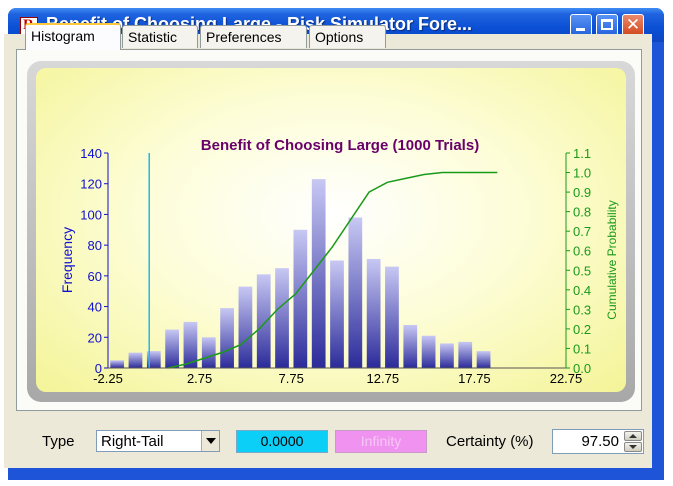 The width and height of the screenshot is (673, 486). What do you see at coordinates (582, 251) in the screenshot?
I see `y2-tick-label: 0.6` at bounding box center [582, 251].